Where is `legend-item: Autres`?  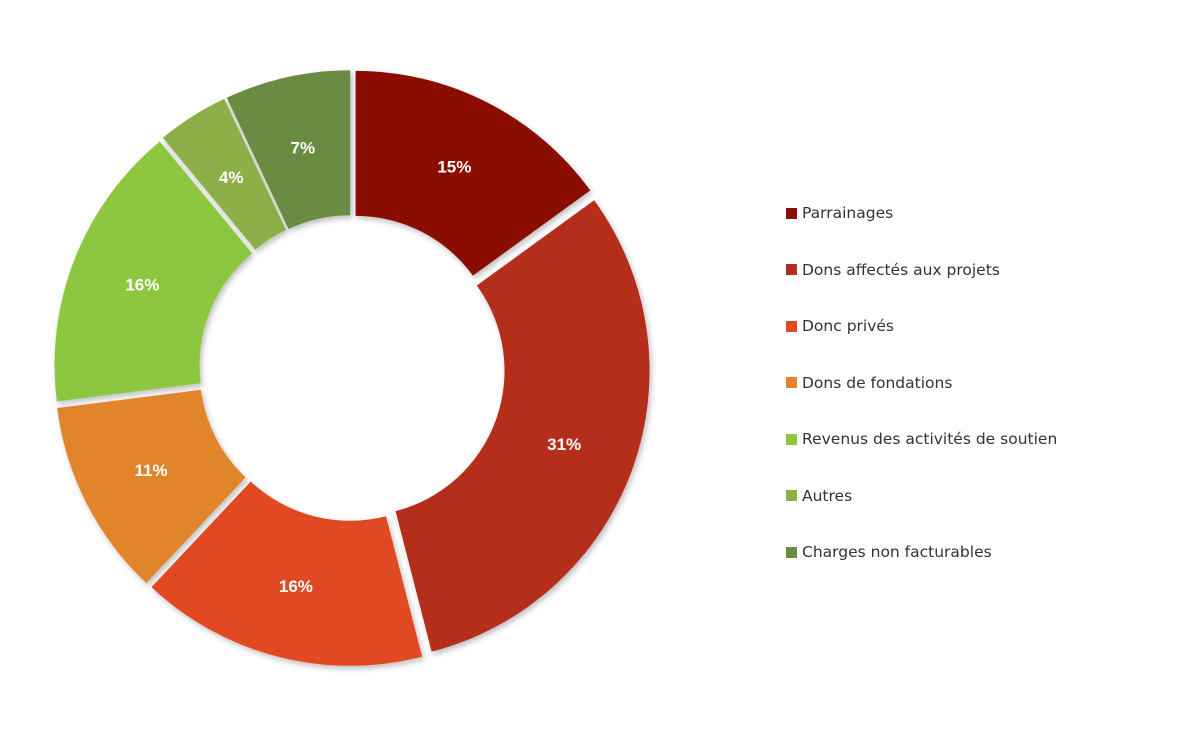 legend-item: Autres is located at coordinates (921, 496).